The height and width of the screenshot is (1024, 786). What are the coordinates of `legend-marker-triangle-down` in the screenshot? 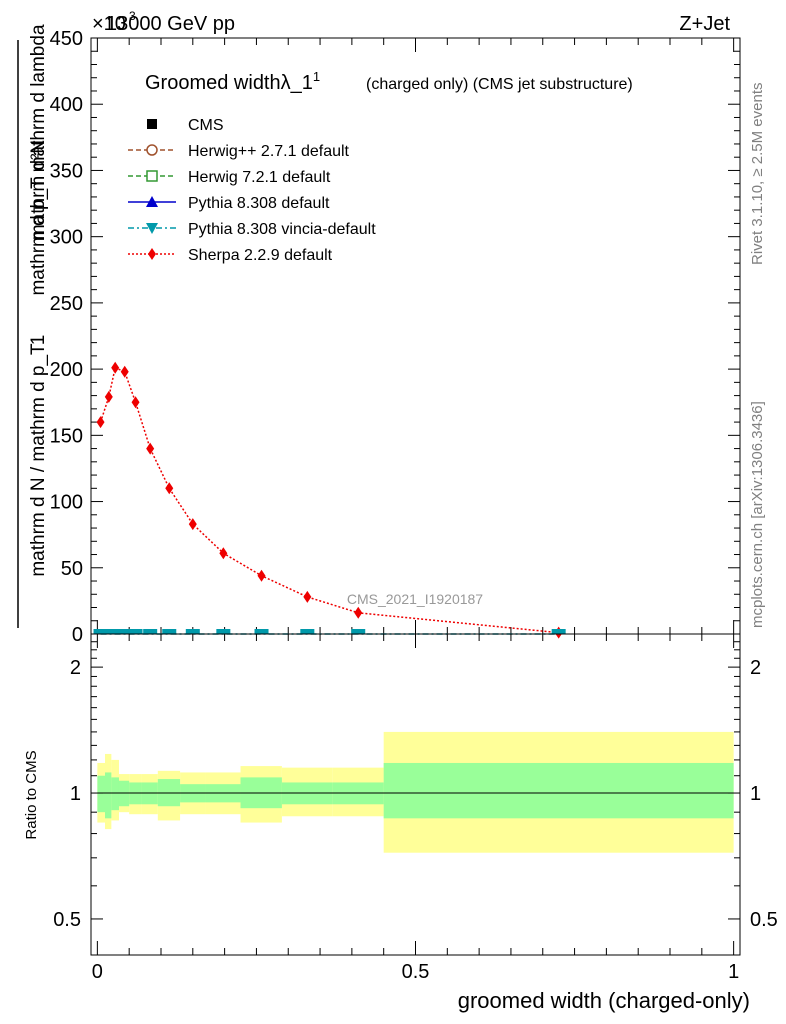 It's located at (152, 228).